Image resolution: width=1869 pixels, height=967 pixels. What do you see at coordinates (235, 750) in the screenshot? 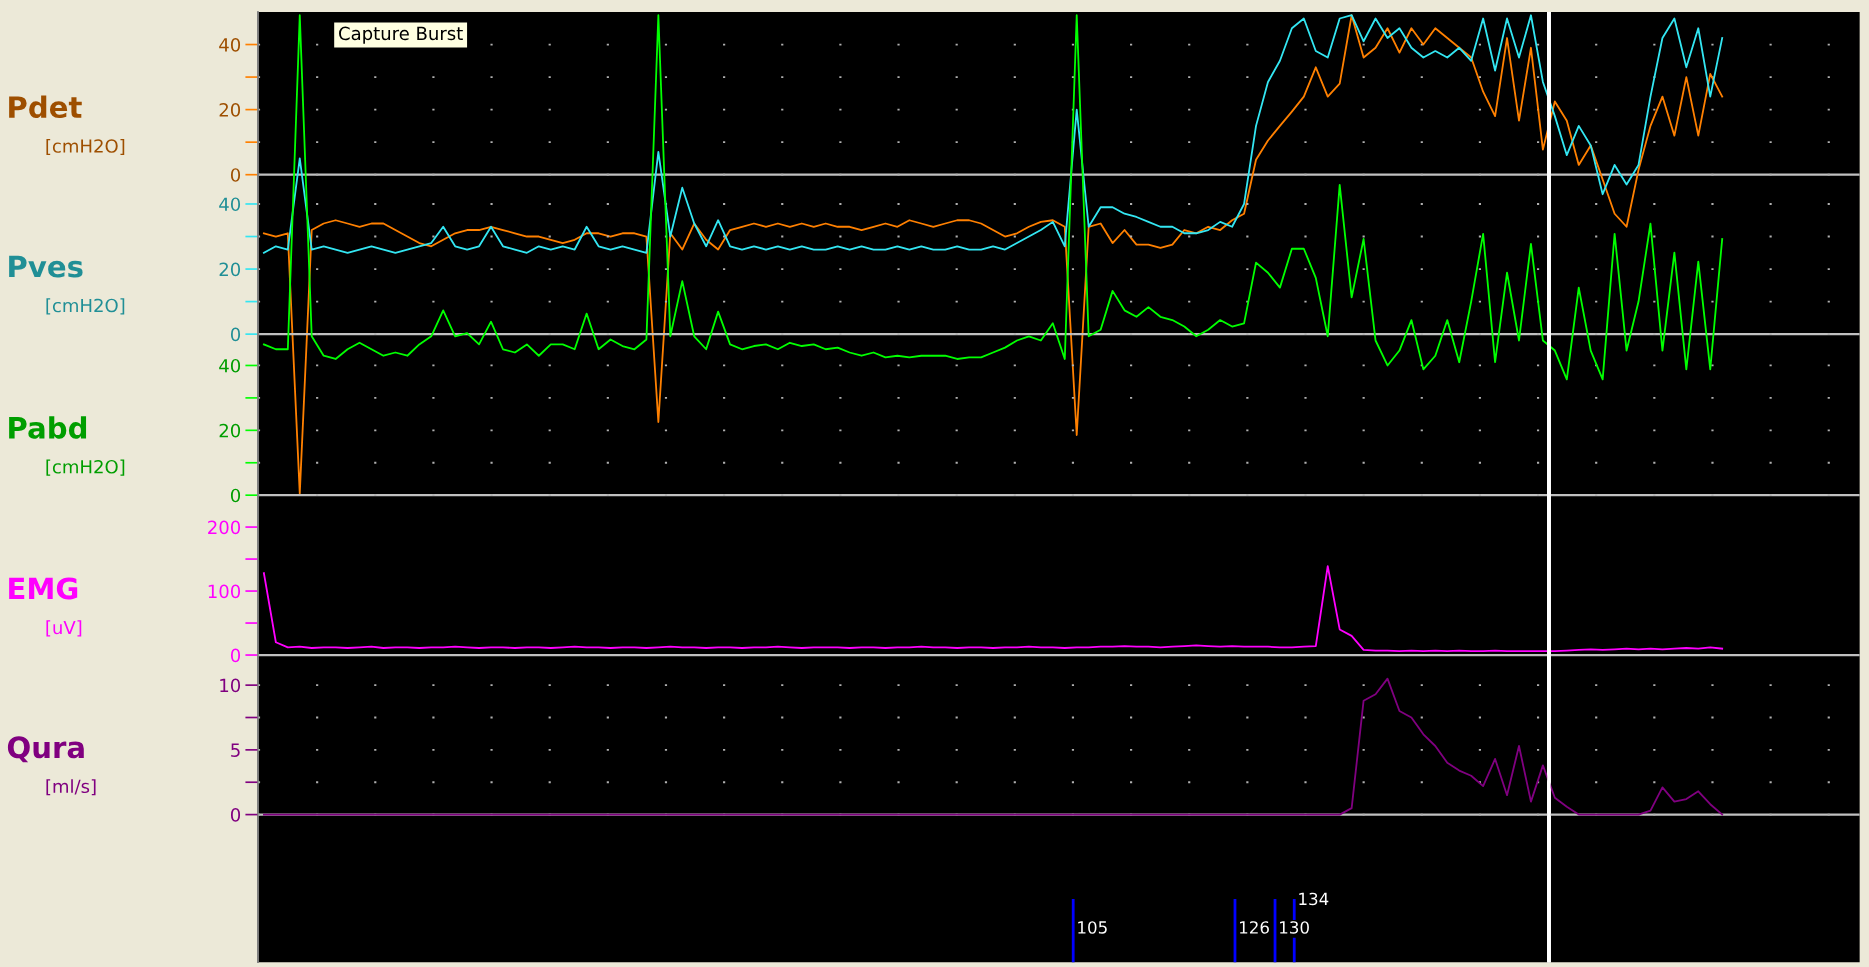
I see `y-tick-label: 5` at bounding box center [235, 750].